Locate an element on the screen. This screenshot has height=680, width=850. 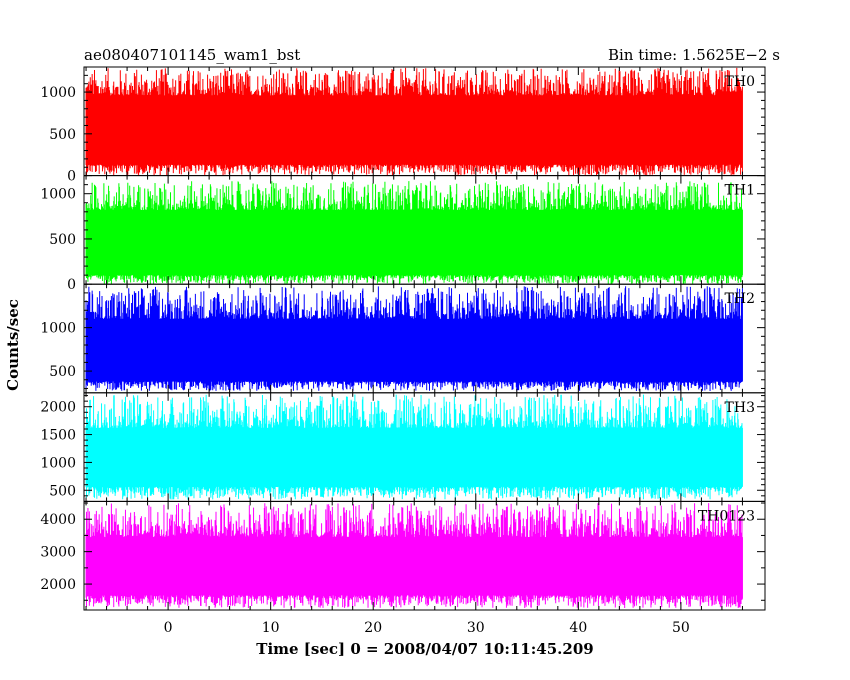
plot-title: ae080407101145_wam1_bst is located at coordinates (192, 55).